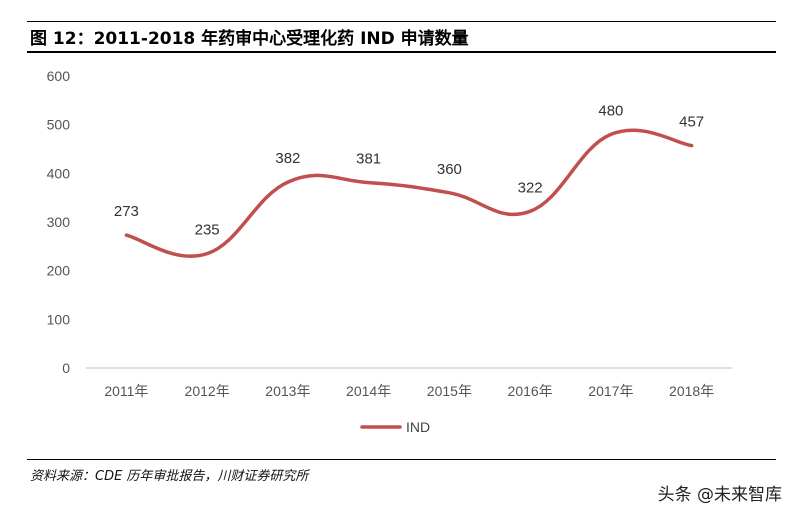 Image resolution: width=796 pixels, height=513 pixels. Describe the element at coordinates (610, 391) in the screenshot. I see `x-tick-label: 2017年` at that location.